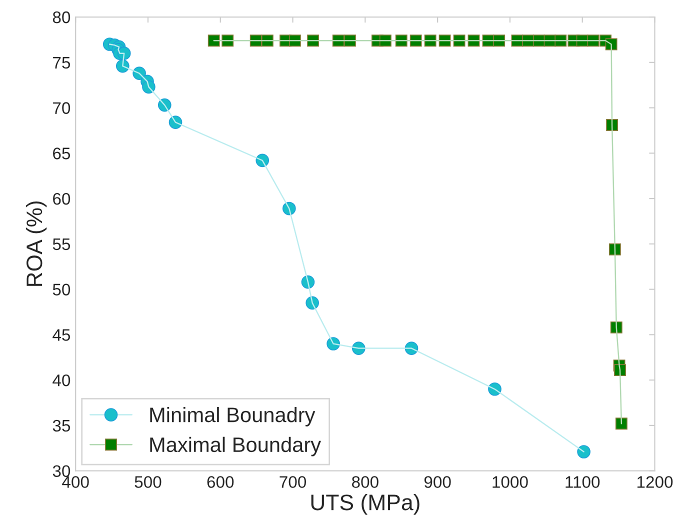  Describe the element at coordinates (148, 482) in the screenshot. I see `x-tick-label: 500` at that location.